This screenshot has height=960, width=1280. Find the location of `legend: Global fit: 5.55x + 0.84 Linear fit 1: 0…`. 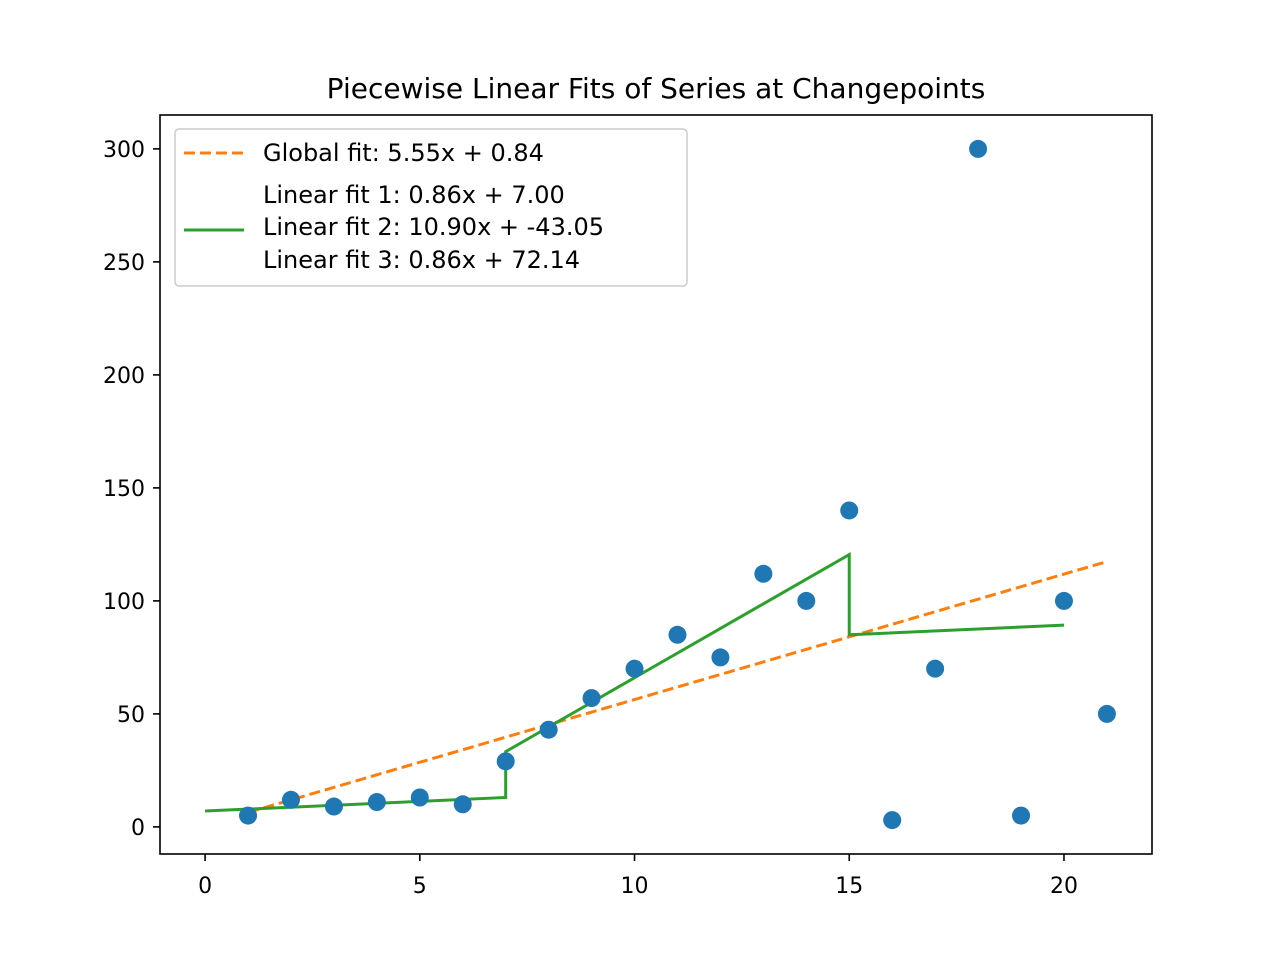

legend: Global fit: 5.55x + 0.84 Linear fit 1: 0… is located at coordinates (431, 207).